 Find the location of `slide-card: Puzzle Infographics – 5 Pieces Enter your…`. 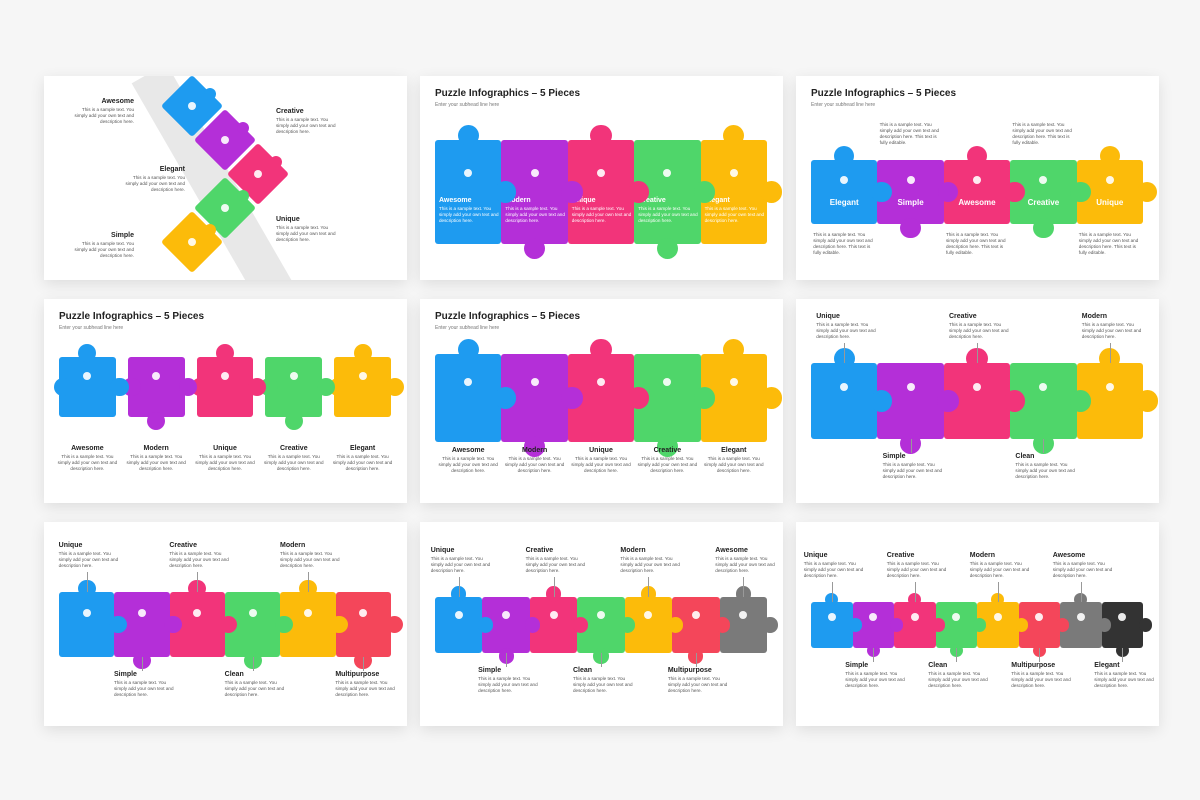

slide-card: Puzzle Infographics – 5 Pieces Enter your… is located at coordinates (601, 401).